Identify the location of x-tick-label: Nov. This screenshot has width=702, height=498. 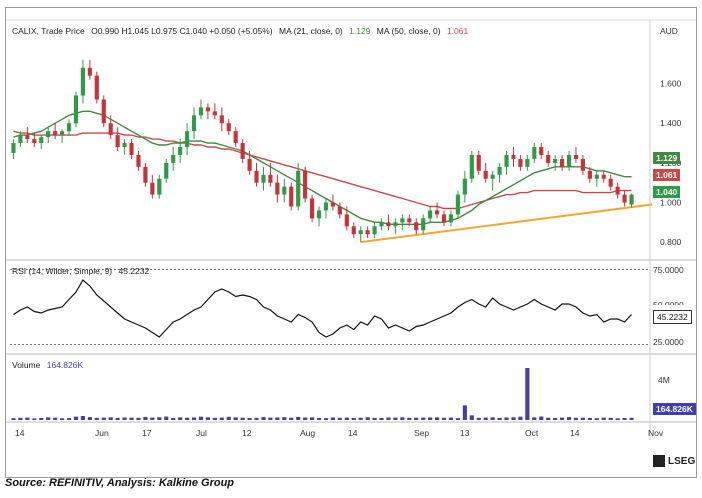
(656, 433).